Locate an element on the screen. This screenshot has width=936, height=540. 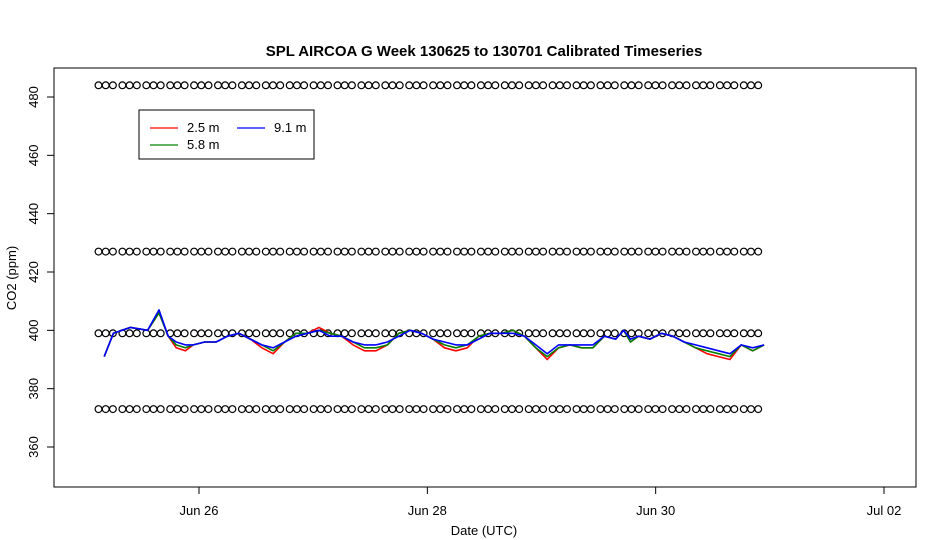
series-lines is located at coordinates (434, 335).